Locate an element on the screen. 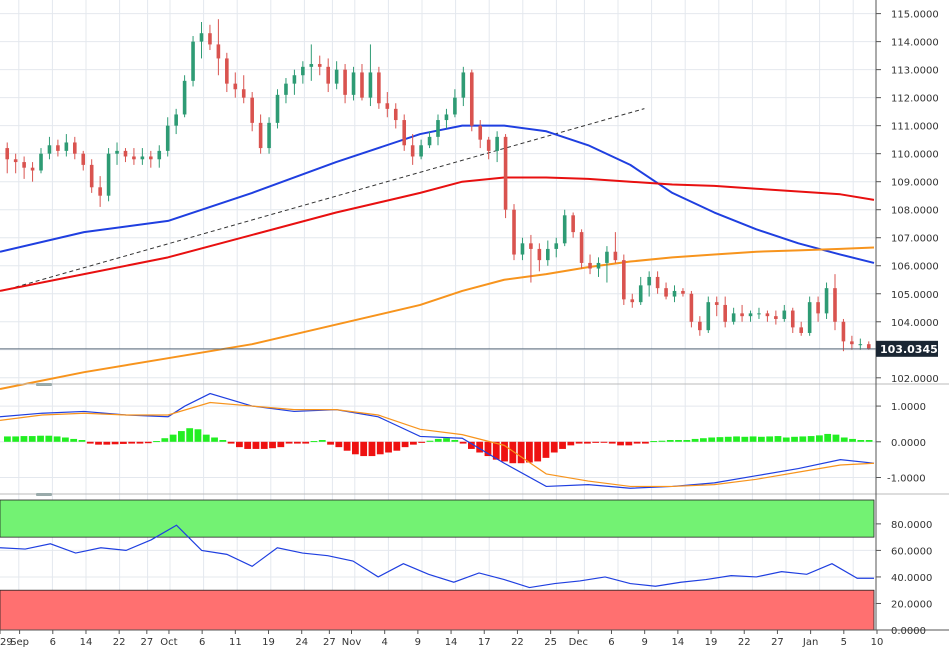  price-tick-label: 111.0000 is located at coordinates (915, 127).